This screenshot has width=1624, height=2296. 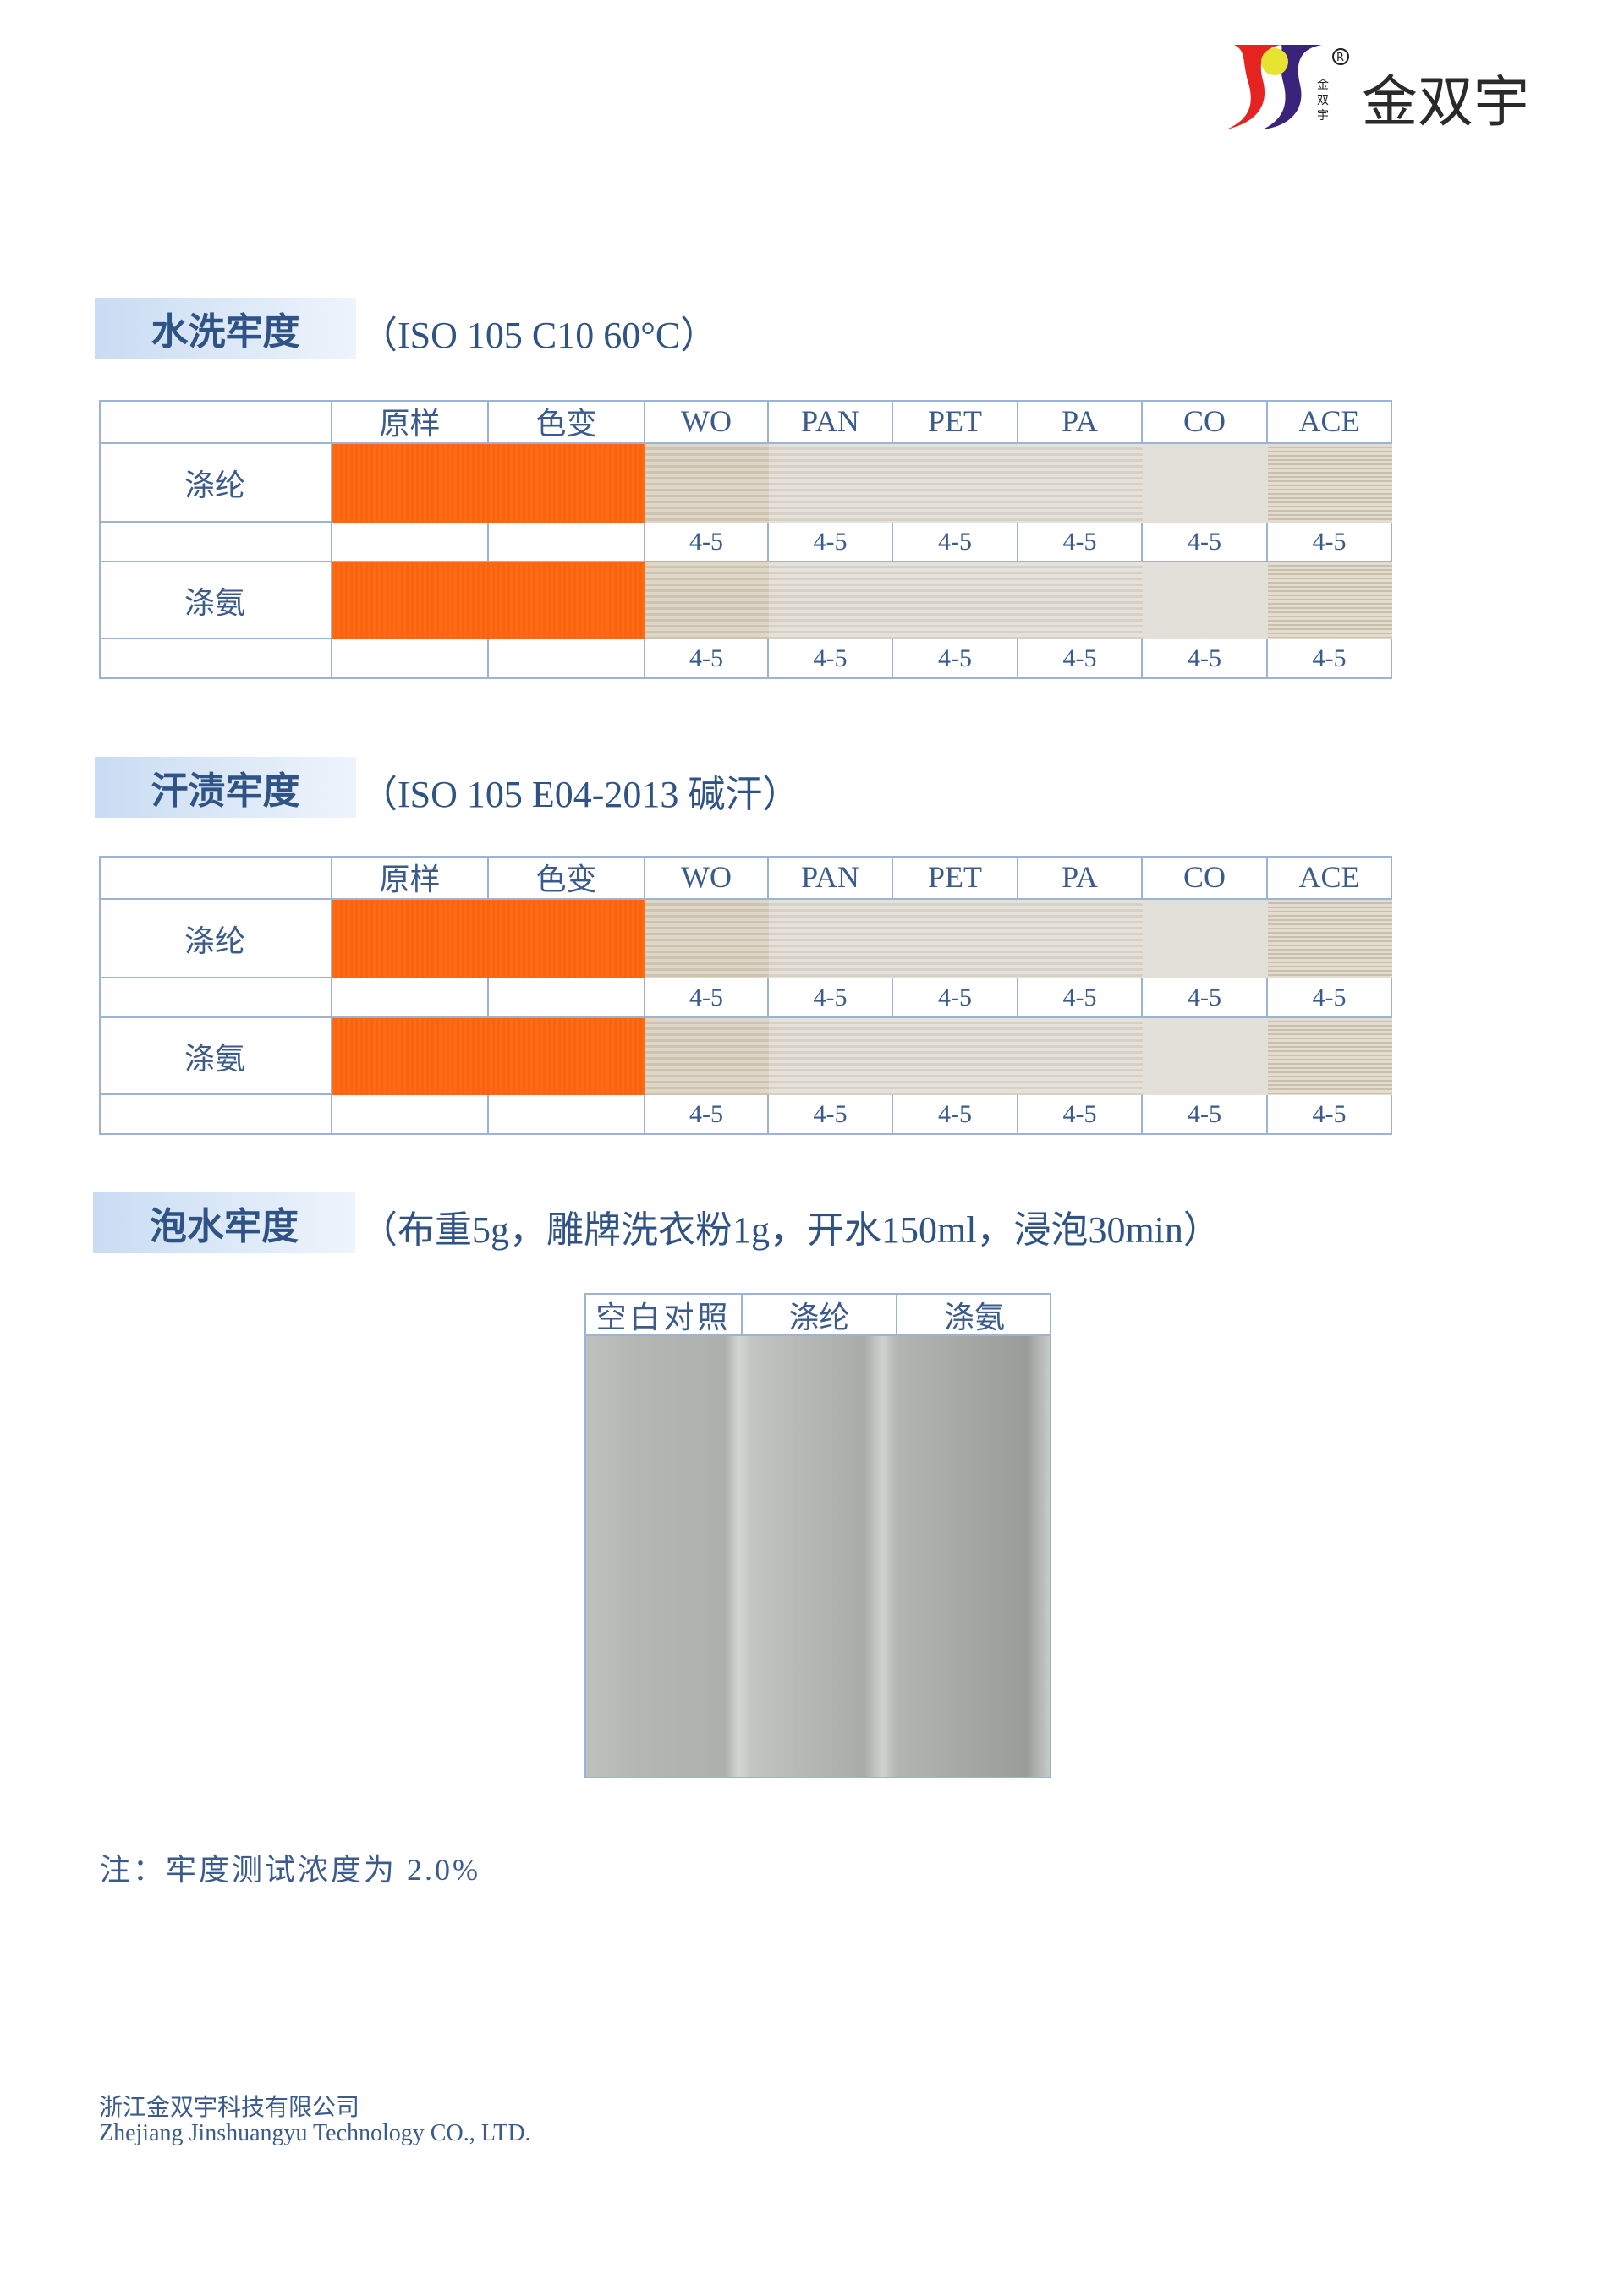 I want to click on logo-brand-text: 金双宇, so click(x=1446, y=101).